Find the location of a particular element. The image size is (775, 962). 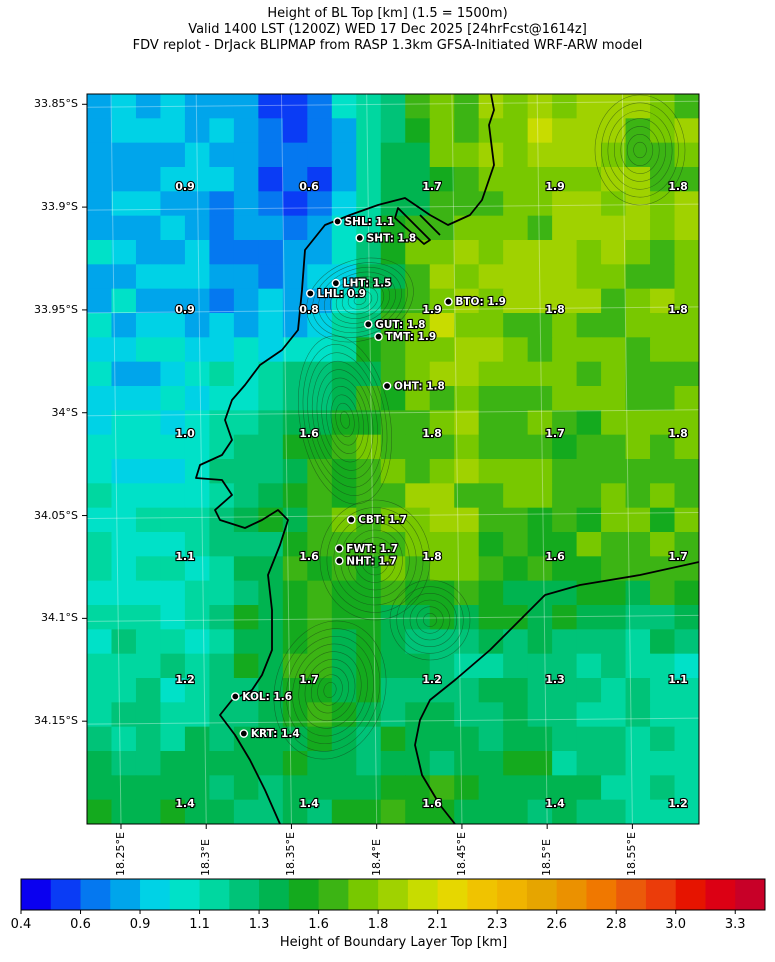

grid-value-label: 1.8 is located at coordinates (678, 186).